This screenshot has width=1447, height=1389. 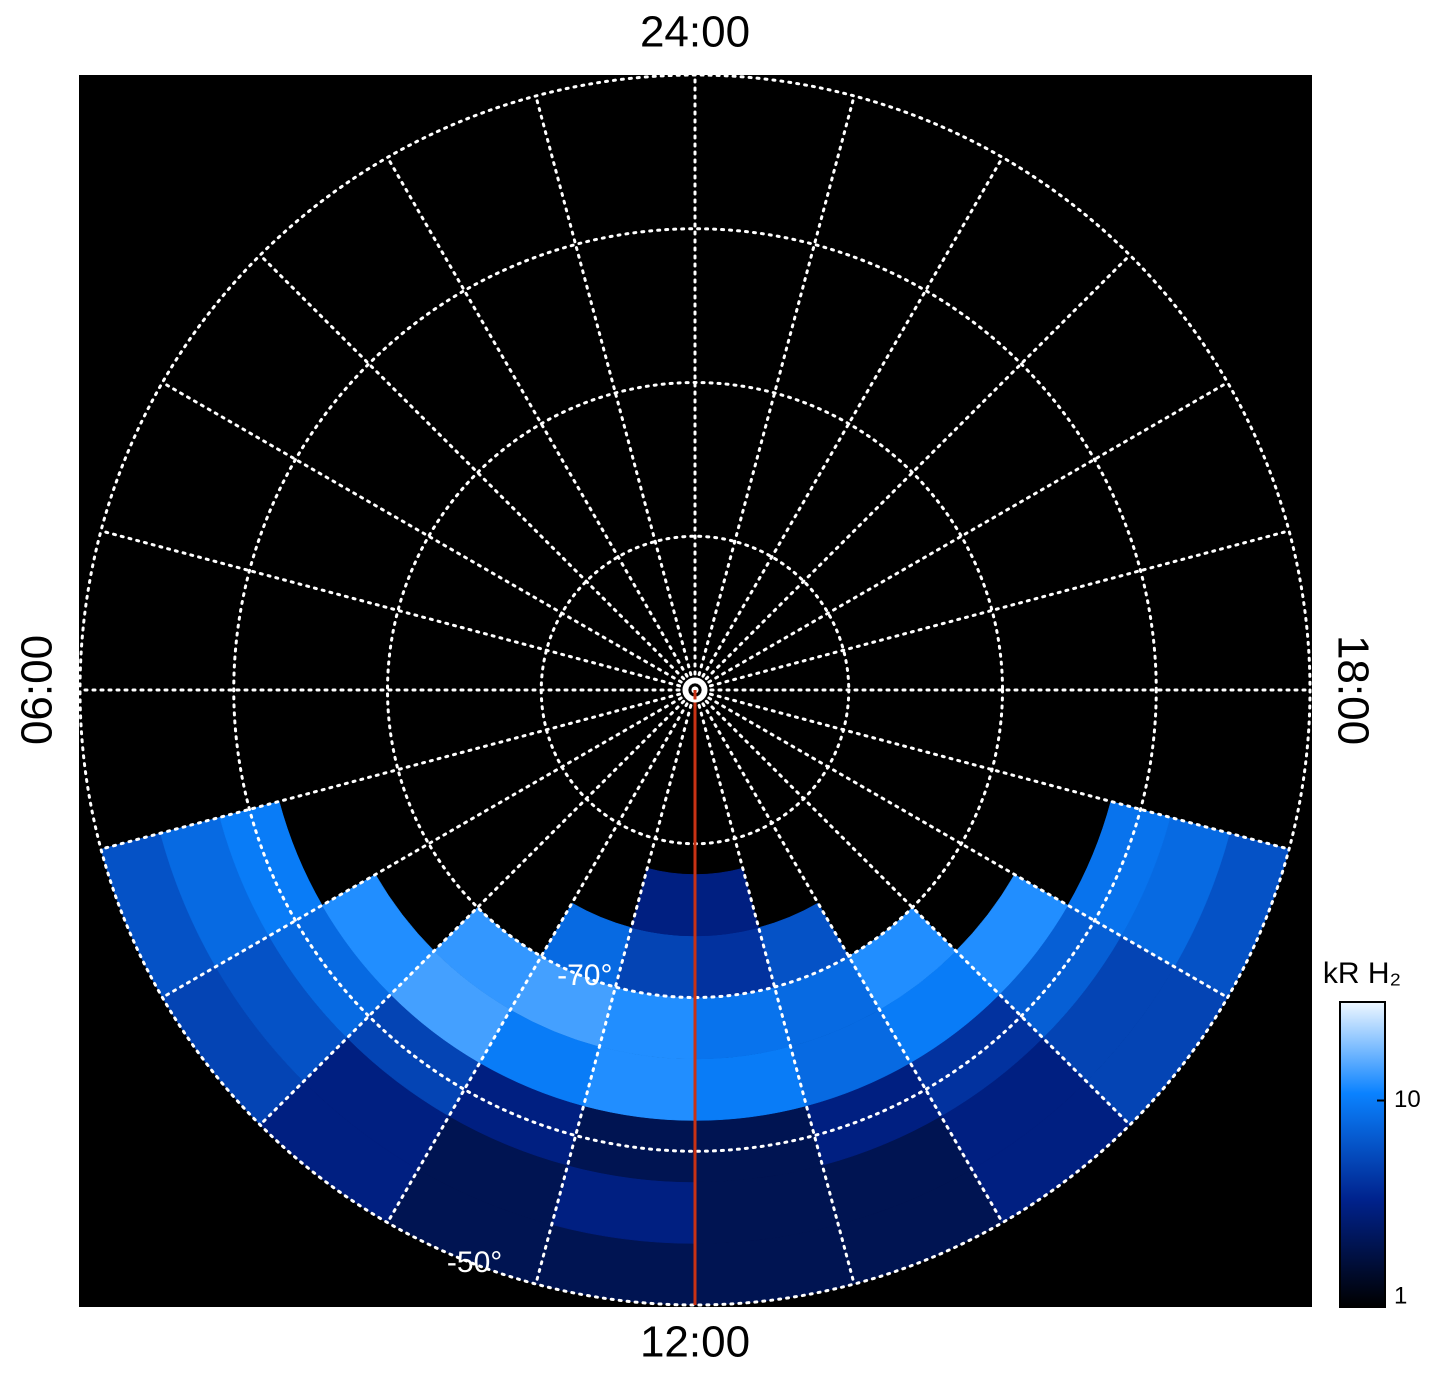 I want to click on emission-cell, so click(x=742, y=1023).